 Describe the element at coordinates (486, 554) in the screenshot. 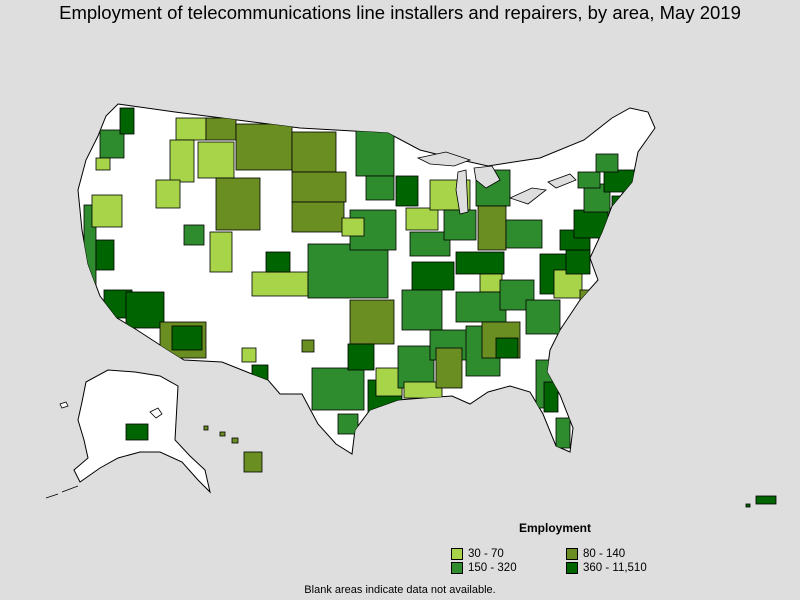

I see `legend-label: 30 - 70` at that location.